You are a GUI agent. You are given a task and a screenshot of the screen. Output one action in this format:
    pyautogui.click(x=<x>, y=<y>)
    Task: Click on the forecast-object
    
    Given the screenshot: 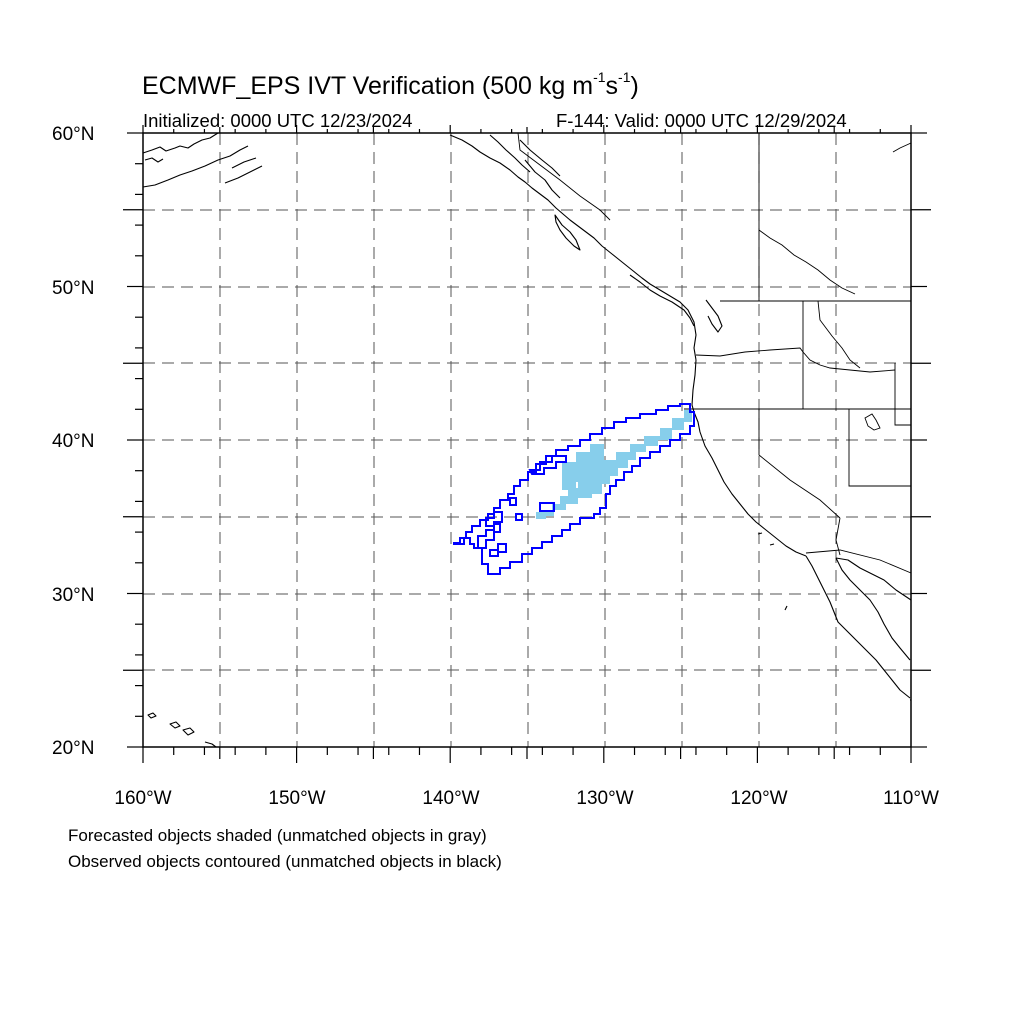 What is the action you would take?
    pyautogui.click(x=614, y=464)
    